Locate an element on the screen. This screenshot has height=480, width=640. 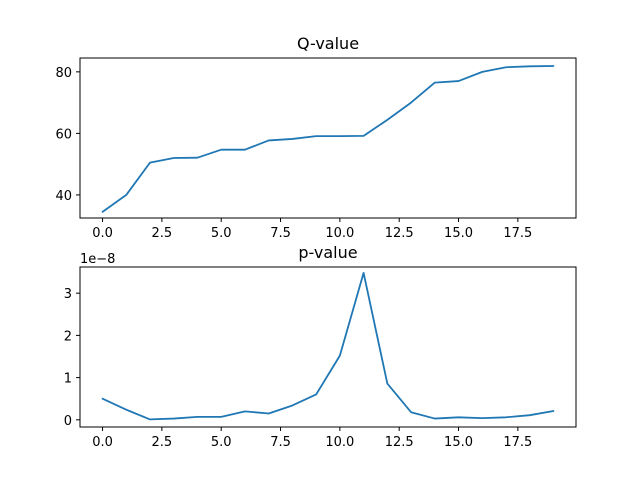
q-value-x-tick-label: 7.5 is located at coordinates (280, 233).